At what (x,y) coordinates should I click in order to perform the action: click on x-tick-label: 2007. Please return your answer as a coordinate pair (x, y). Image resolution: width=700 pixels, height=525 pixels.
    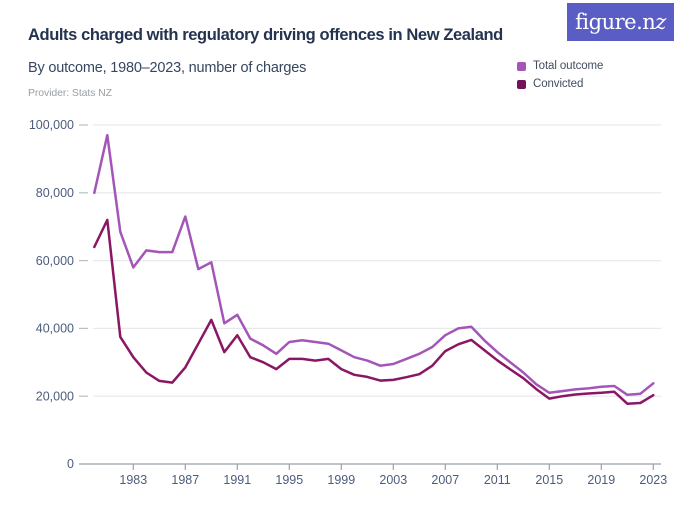
    Looking at the image, I should click on (445, 480).